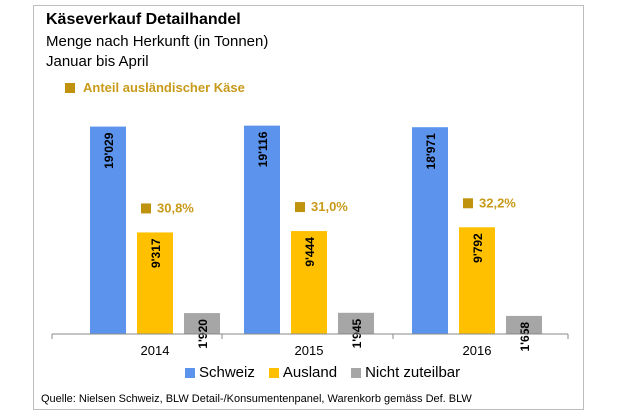 Image resolution: width=620 pixels, height=420 pixels. Describe the element at coordinates (329, 206) in the screenshot. I see `share-label-2015: 31,0%` at that location.